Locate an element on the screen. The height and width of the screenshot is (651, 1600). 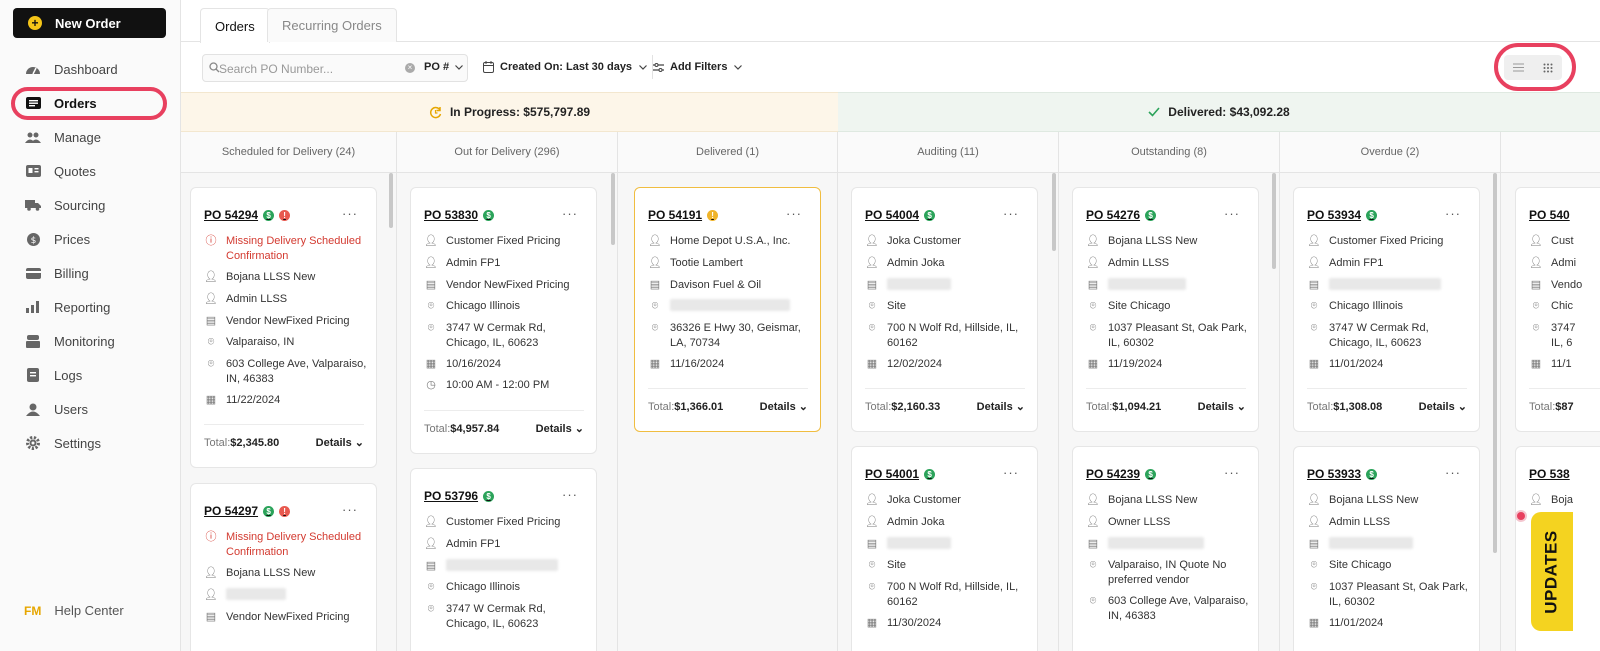
sidebar-item-label: Manage is located at coordinates (77, 137).